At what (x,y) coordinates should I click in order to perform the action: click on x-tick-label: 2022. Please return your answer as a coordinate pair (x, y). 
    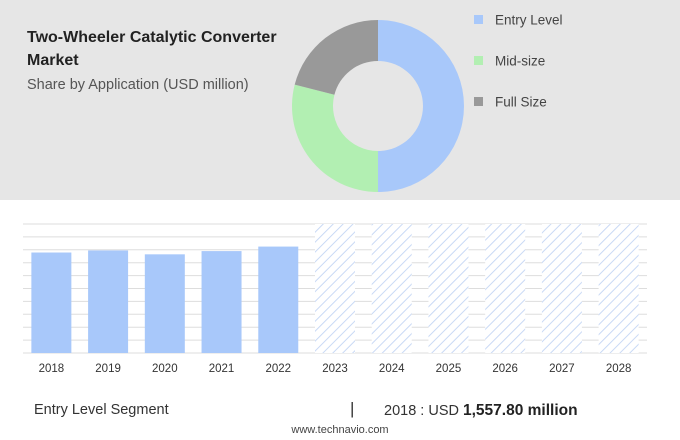
    Looking at the image, I should click on (278, 369).